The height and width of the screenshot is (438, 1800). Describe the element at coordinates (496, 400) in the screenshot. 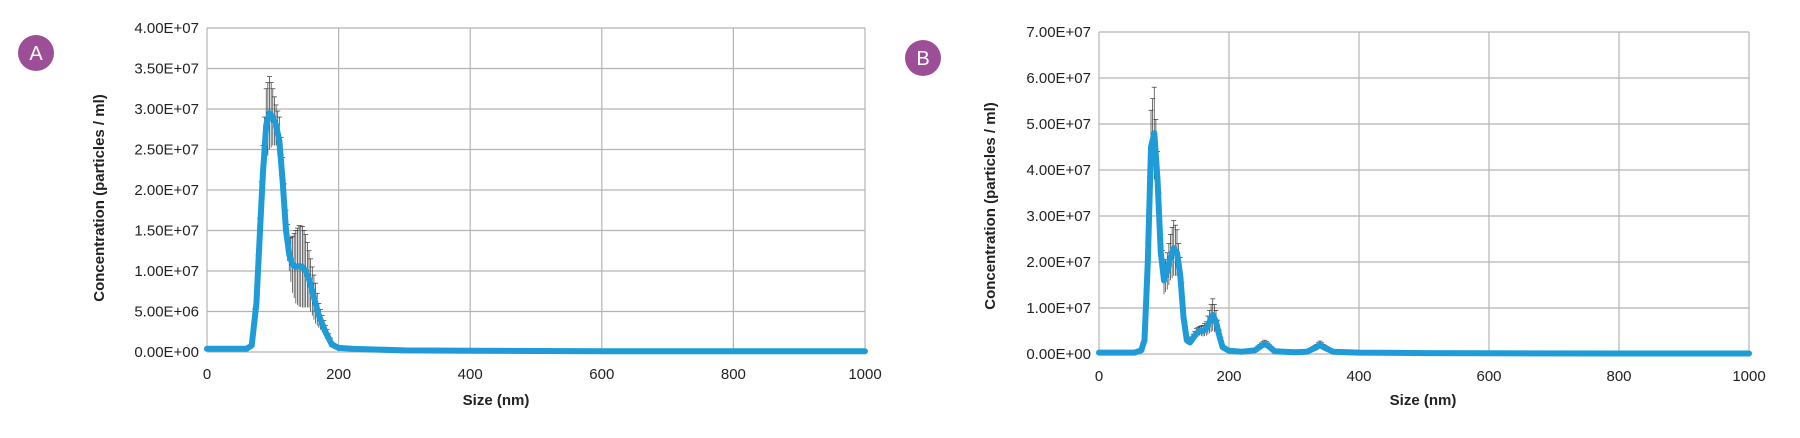

I see `panel-a-x-axis-title: Size (nm)` at that location.